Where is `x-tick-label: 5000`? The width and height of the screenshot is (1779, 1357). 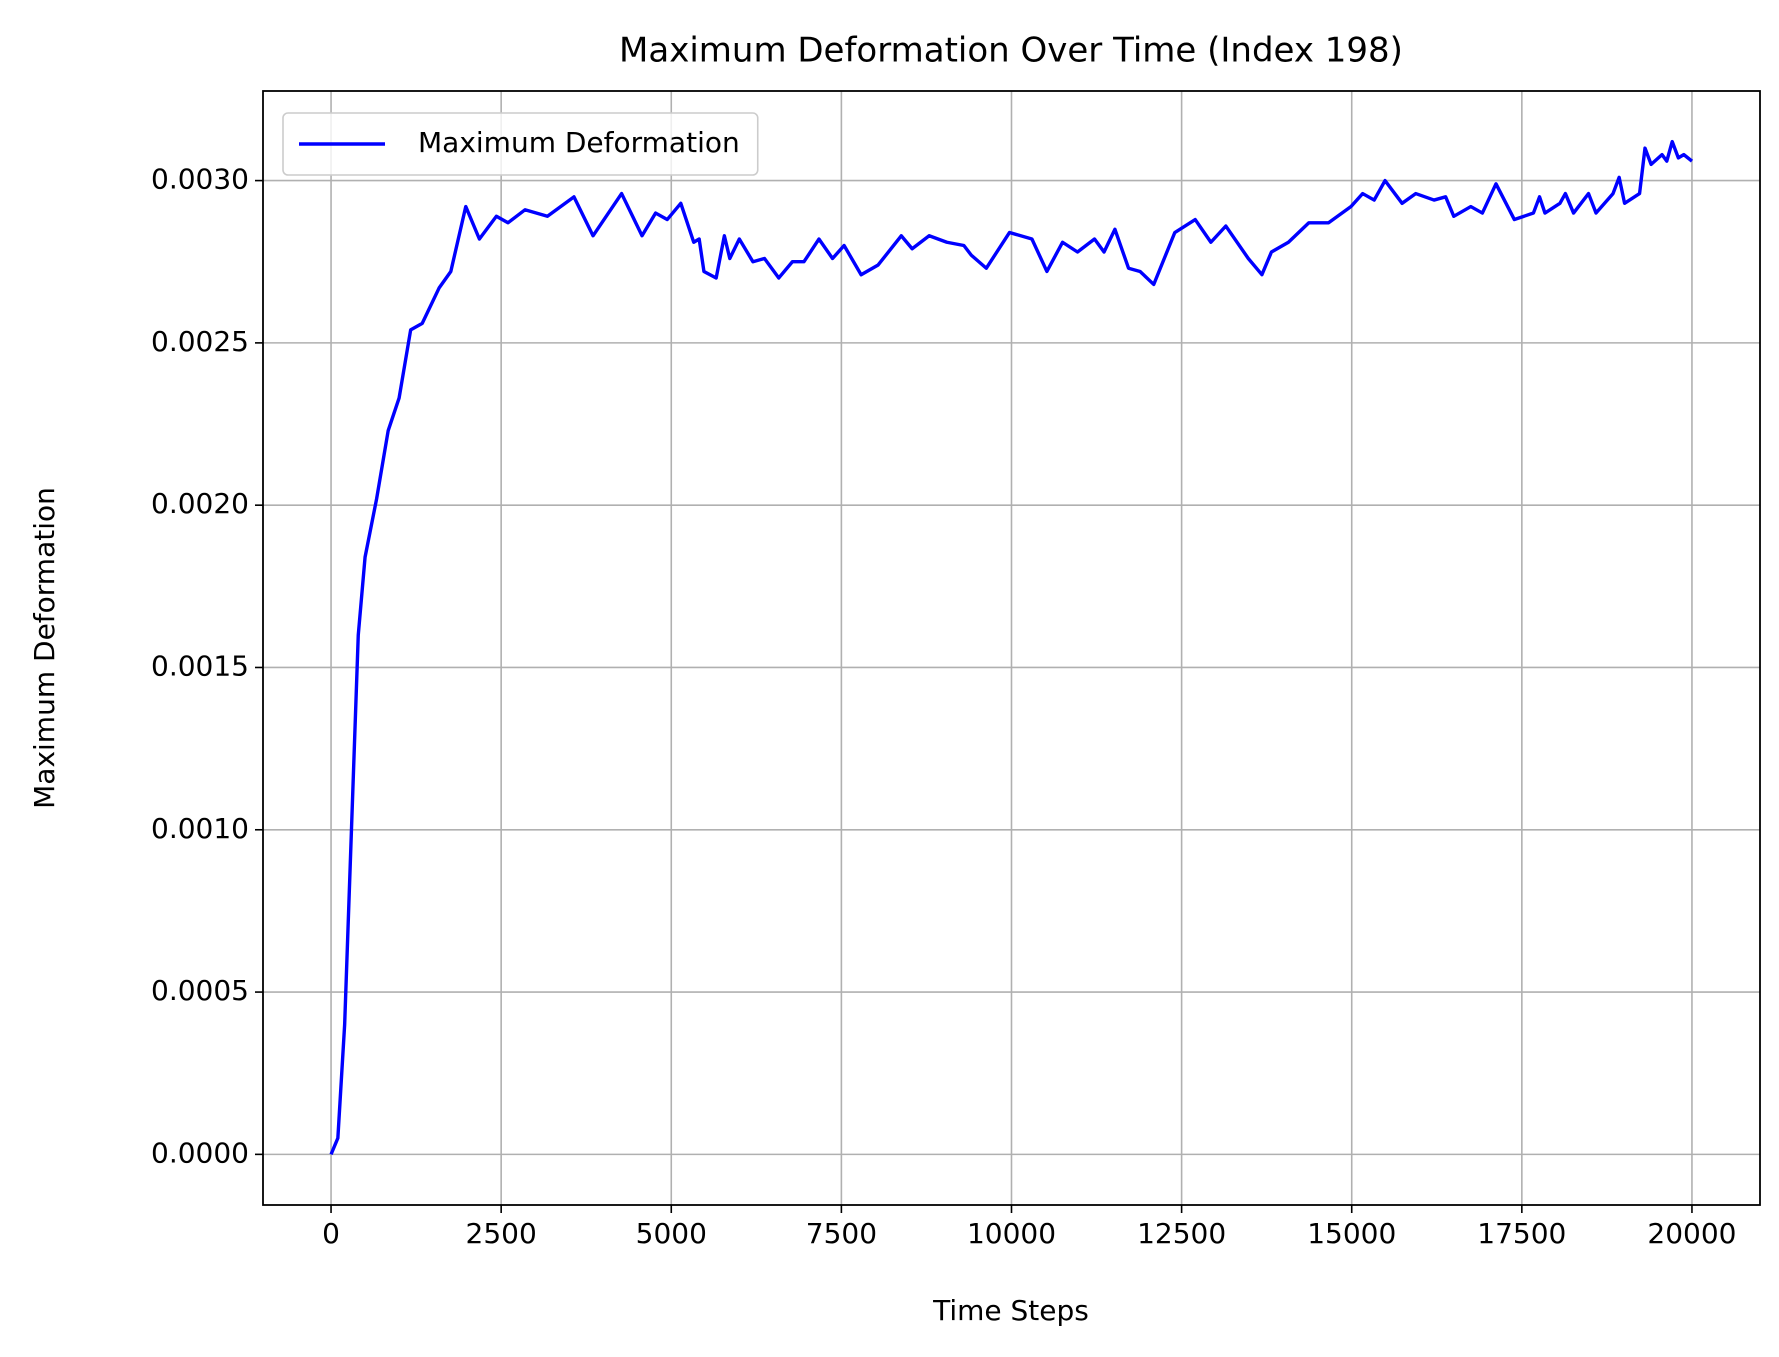
x-tick-label: 5000 is located at coordinates (671, 1233).